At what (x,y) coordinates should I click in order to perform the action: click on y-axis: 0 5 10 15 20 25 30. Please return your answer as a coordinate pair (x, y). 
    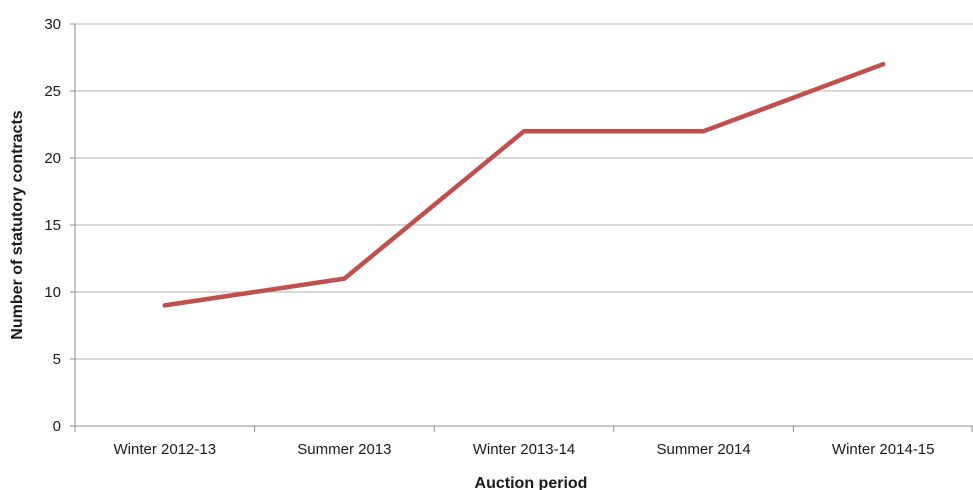
    Looking at the image, I should click on (60, 225).